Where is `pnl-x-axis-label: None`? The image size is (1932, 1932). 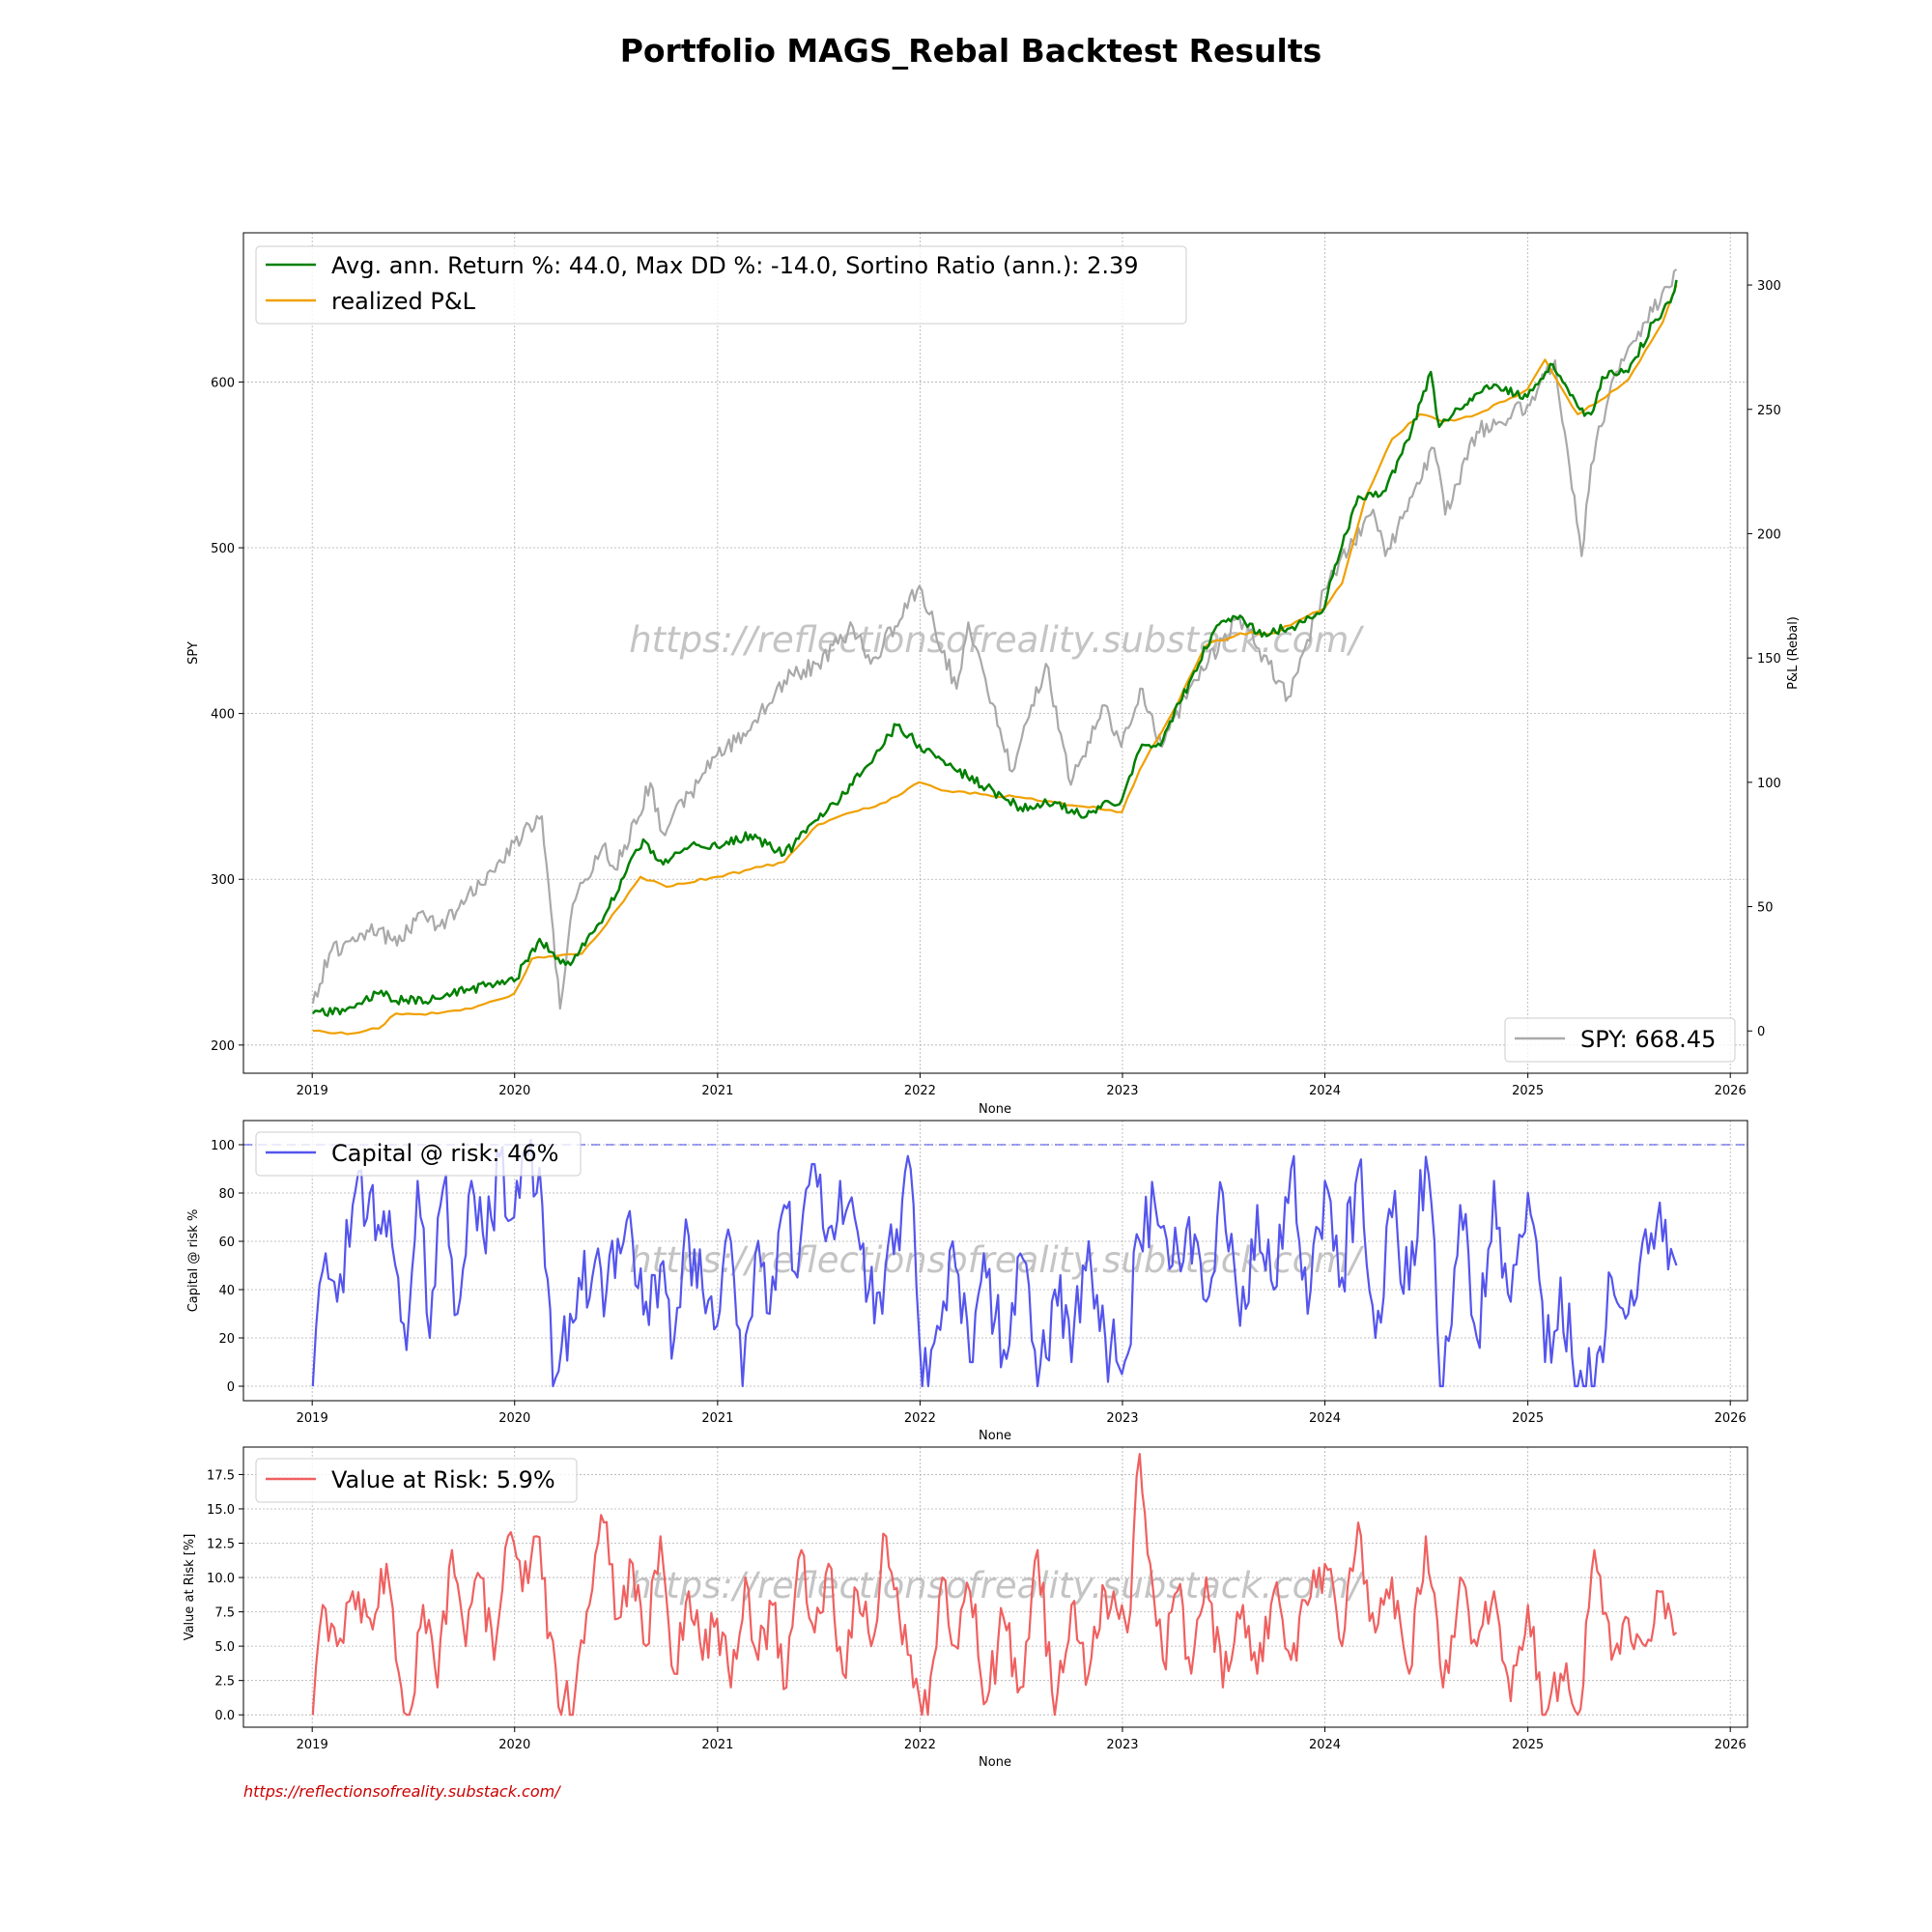
pnl-x-axis-label: None is located at coordinates (995, 1109).